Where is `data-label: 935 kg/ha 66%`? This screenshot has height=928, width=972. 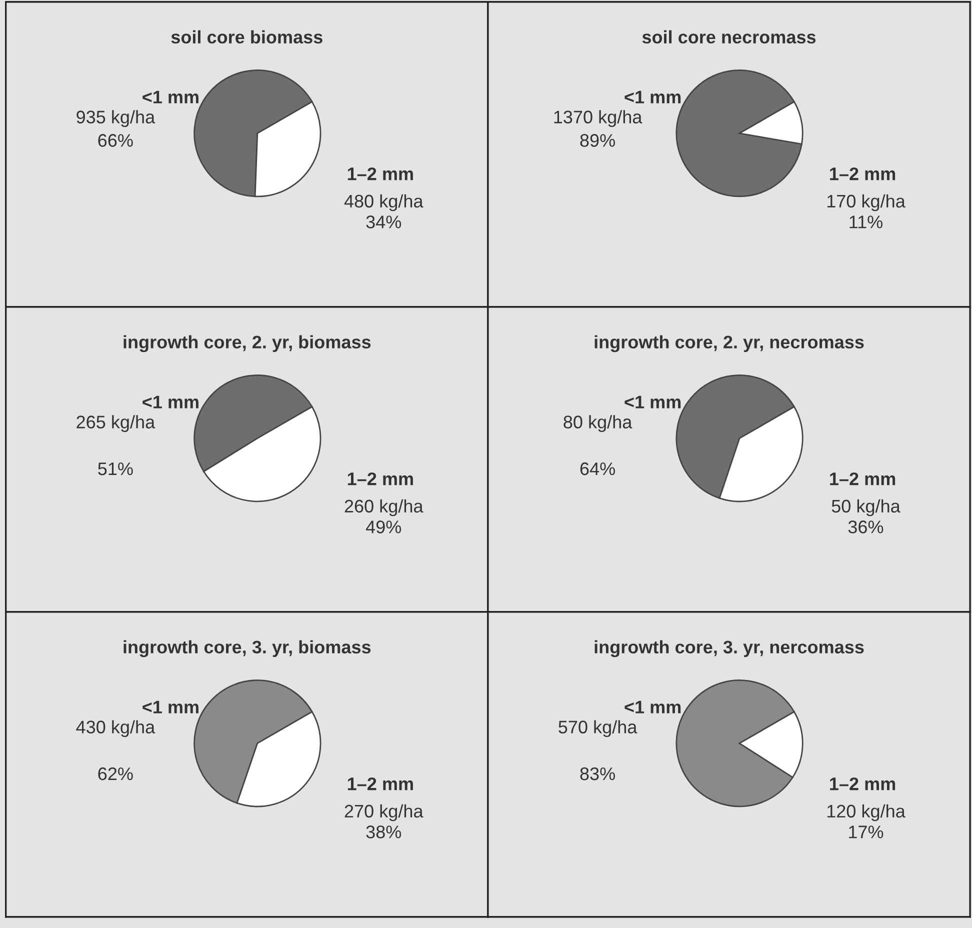
data-label: 935 kg/ha 66% is located at coordinates (116, 128).